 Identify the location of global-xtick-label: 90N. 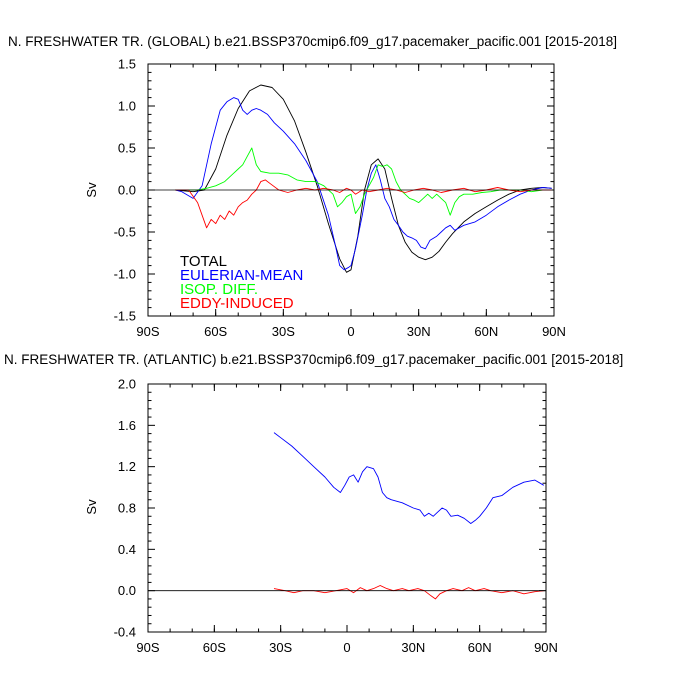
(554, 331).